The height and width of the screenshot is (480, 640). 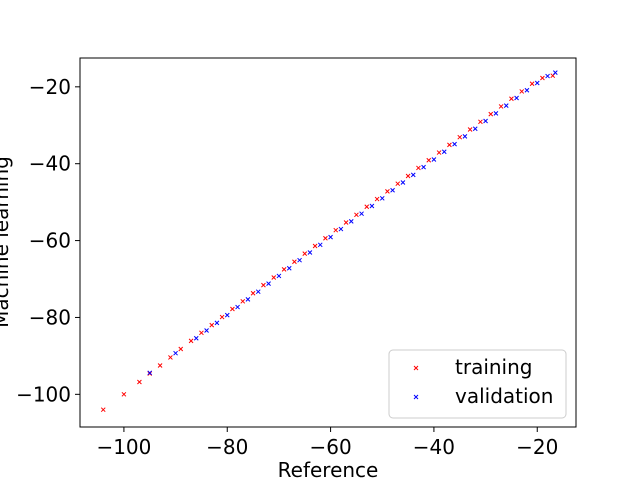 I want to click on x-axis-ticks: −100 −80 −60 −40 −20, so click(x=327, y=443).